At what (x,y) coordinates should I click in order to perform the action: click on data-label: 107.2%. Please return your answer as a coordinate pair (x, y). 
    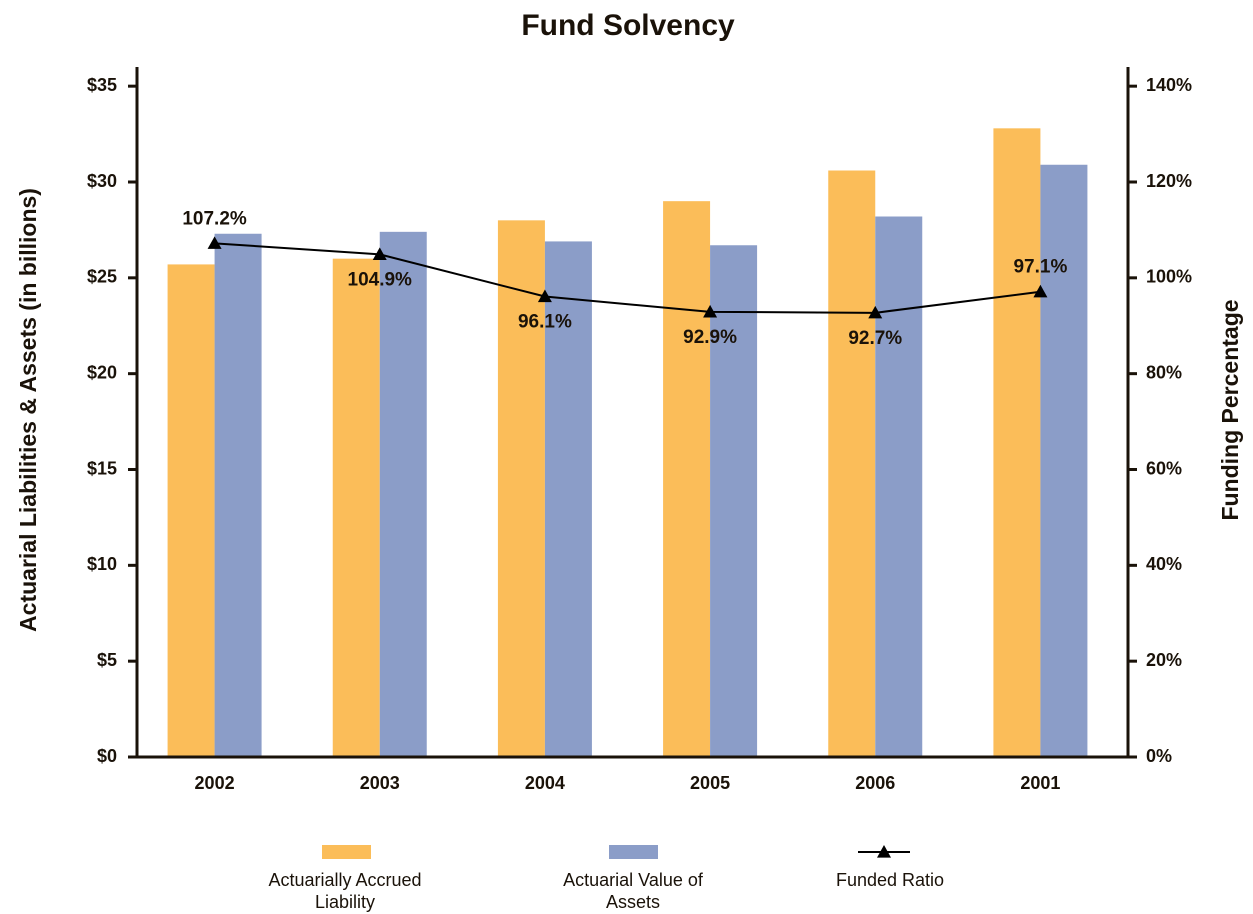
    Looking at the image, I should click on (214, 218).